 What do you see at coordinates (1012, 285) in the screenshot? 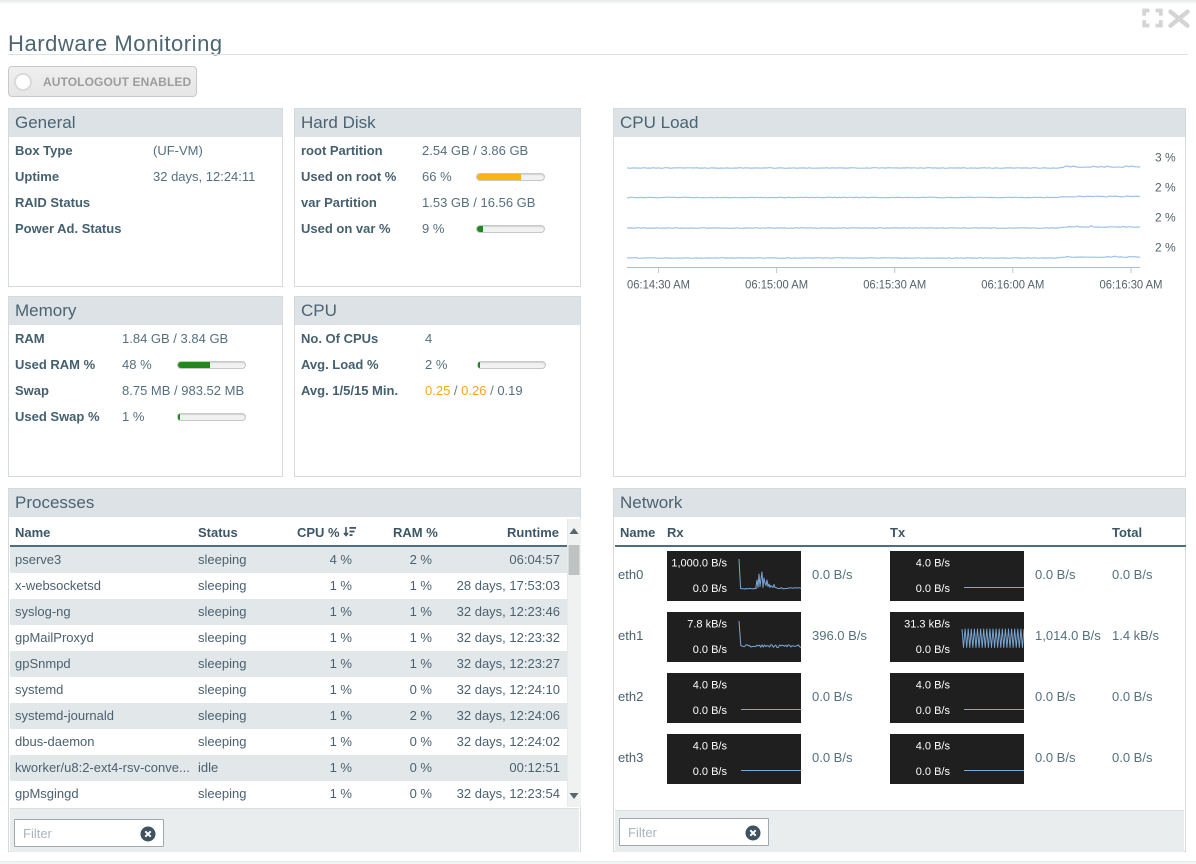
I see `svg-text: 06:16:00 AM` at bounding box center [1012, 285].